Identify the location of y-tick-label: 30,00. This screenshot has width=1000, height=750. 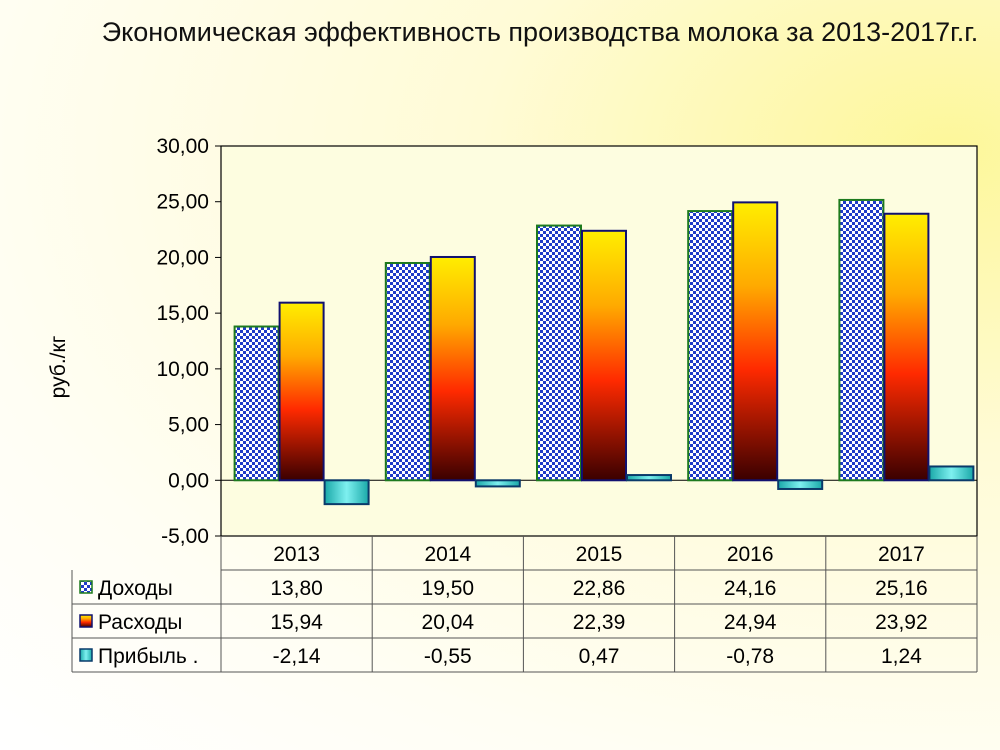
(182, 146).